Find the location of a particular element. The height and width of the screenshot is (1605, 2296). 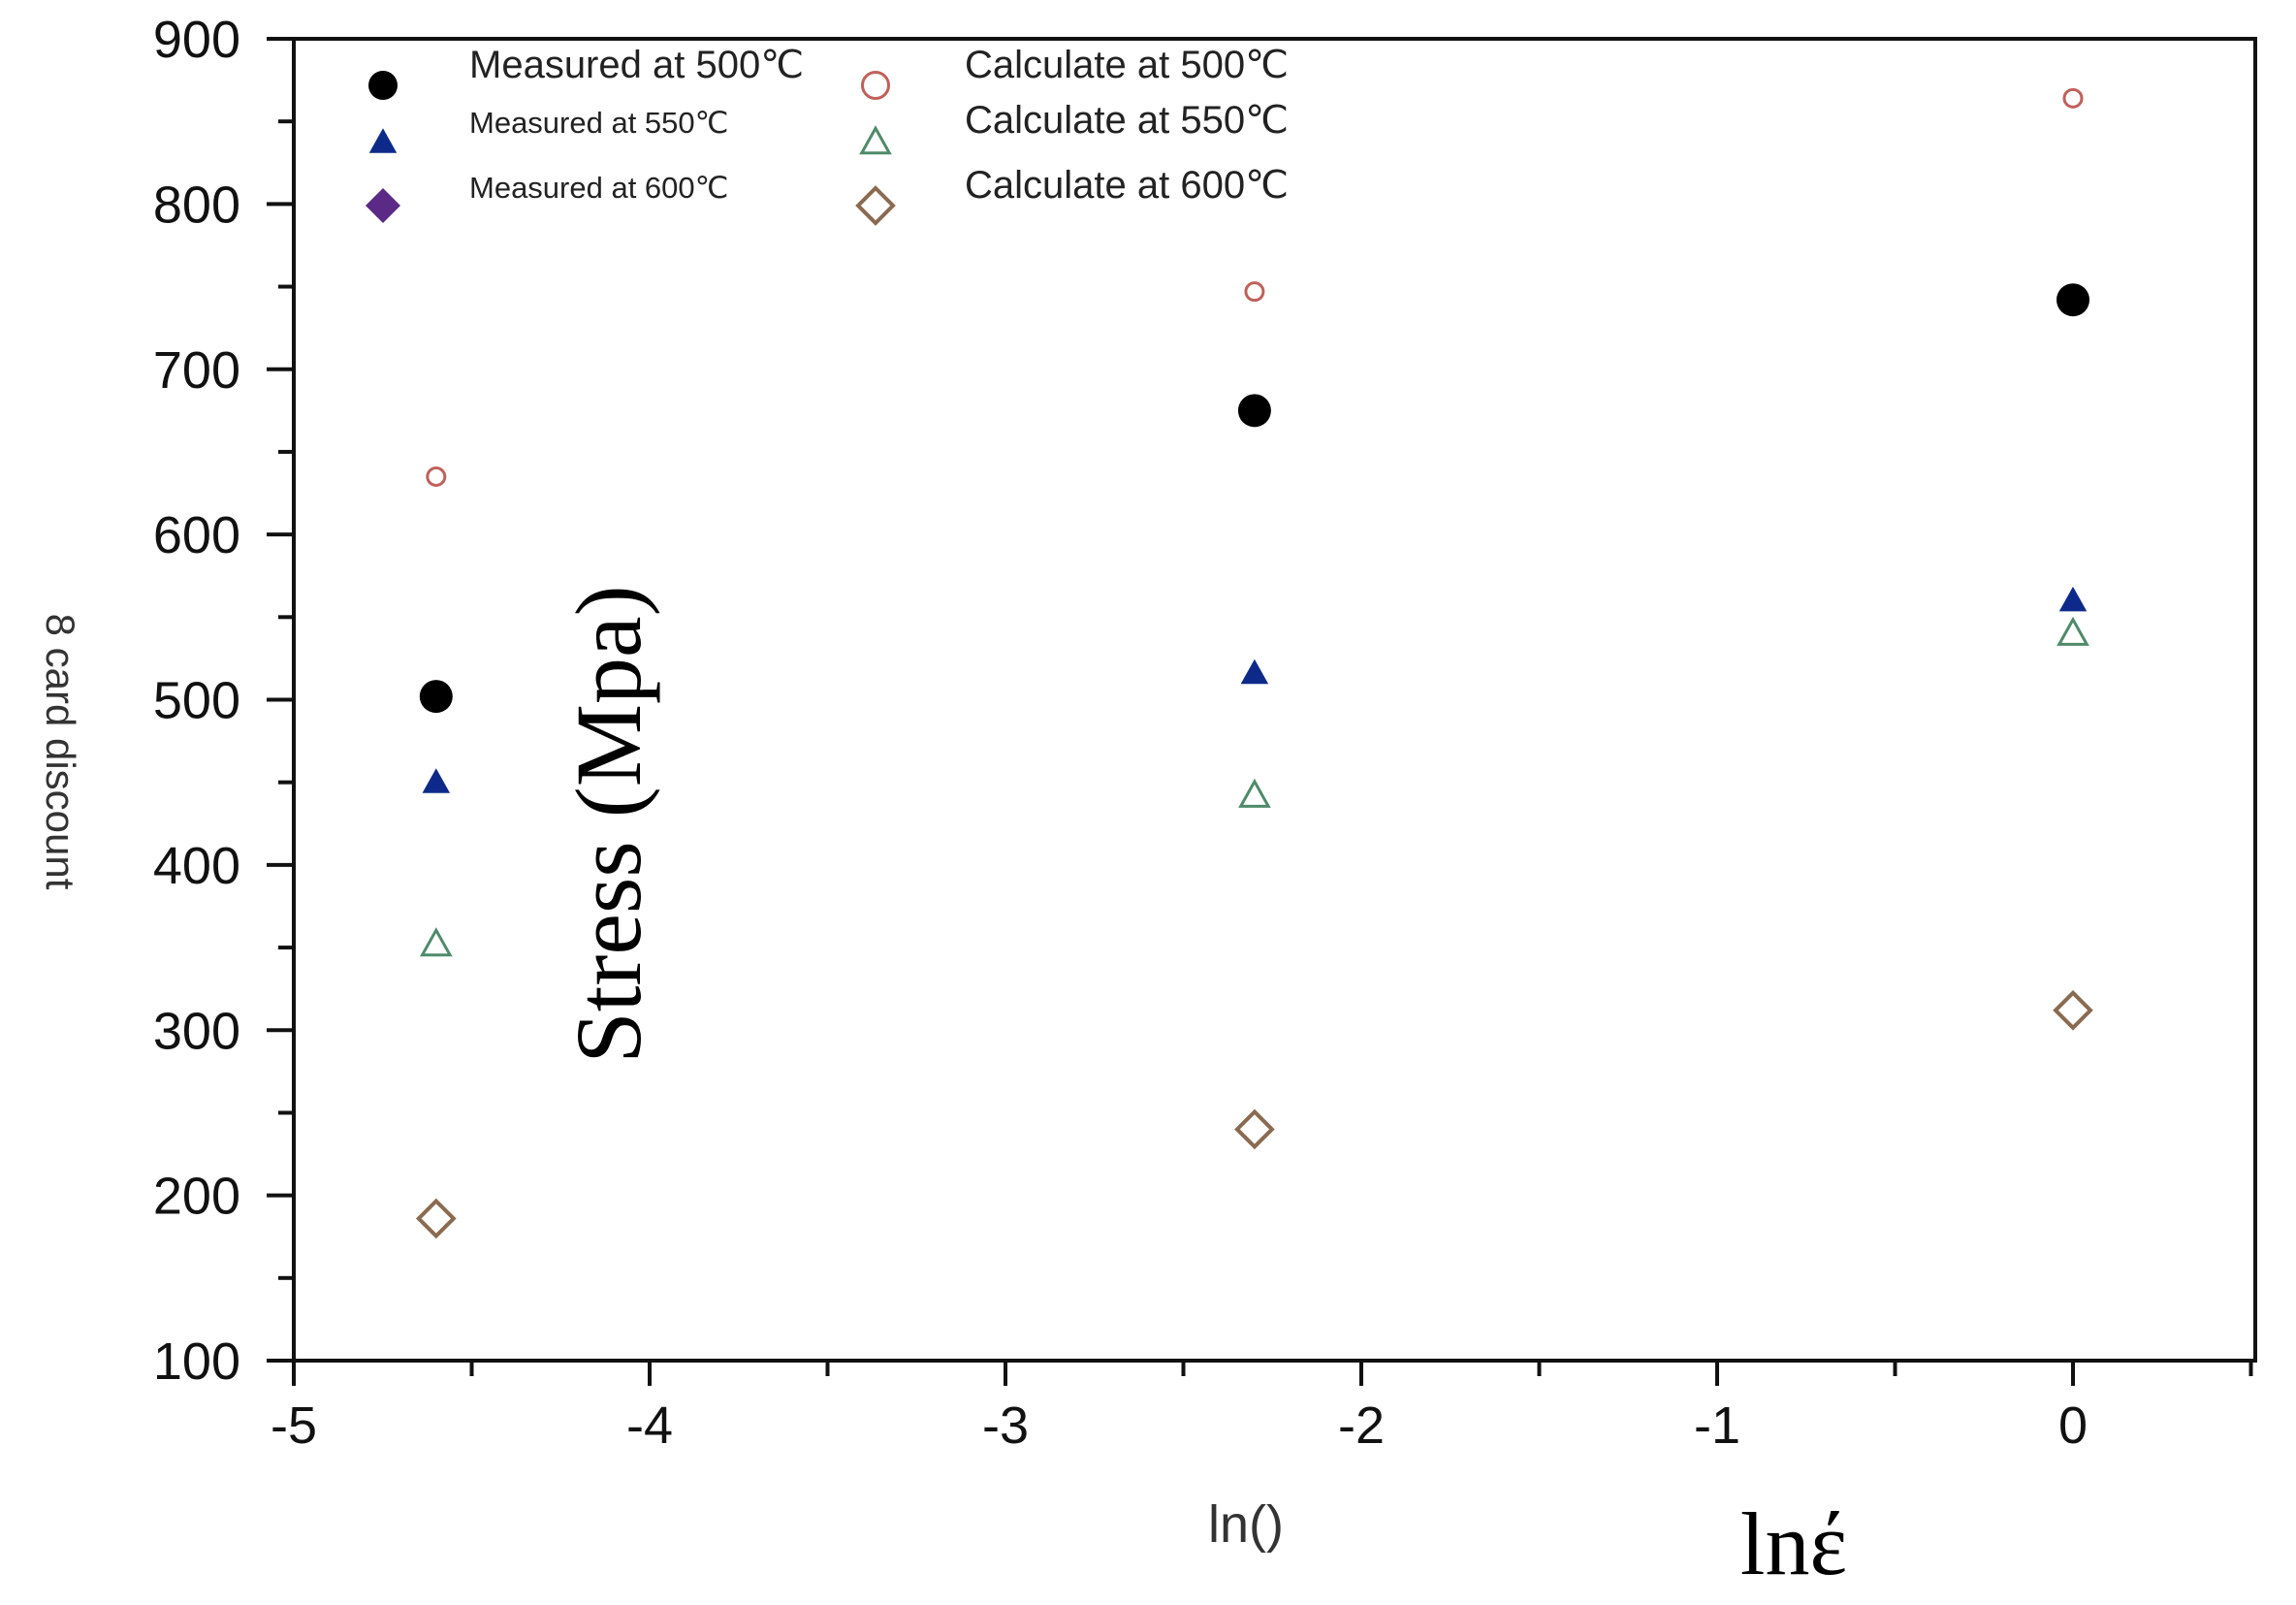

x-tick-label: -5 is located at coordinates (294, 1426).